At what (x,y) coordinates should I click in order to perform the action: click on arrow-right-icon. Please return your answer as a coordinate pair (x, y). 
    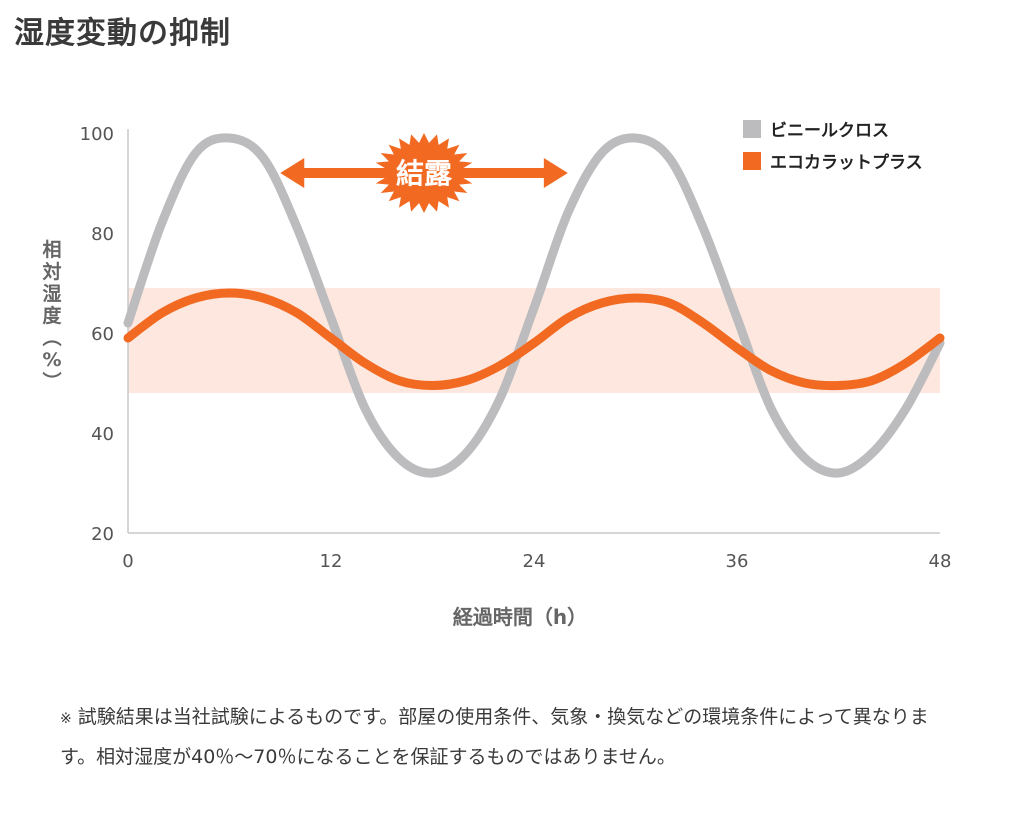
    Looking at the image, I should click on (555, 173).